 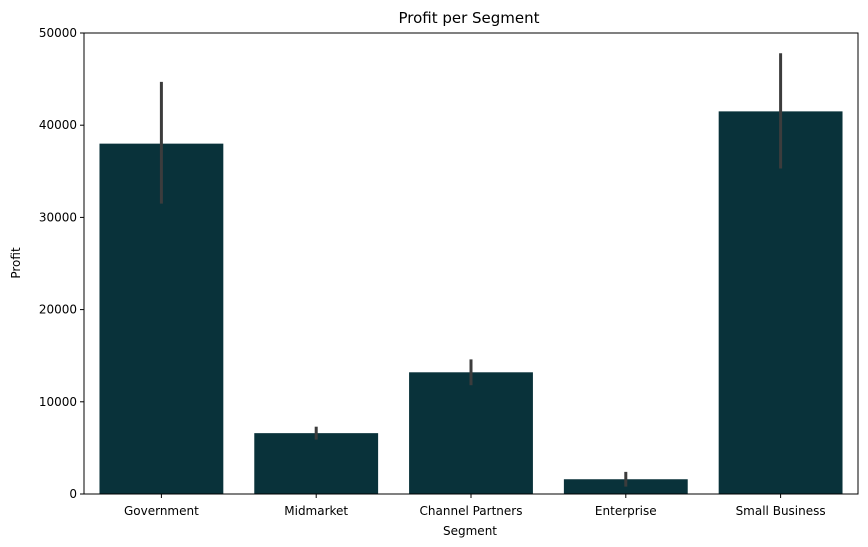 What do you see at coordinates (58, 217) in the screenshot?
I see `y-tick-label: 30000` at bounding box center [58, 217].